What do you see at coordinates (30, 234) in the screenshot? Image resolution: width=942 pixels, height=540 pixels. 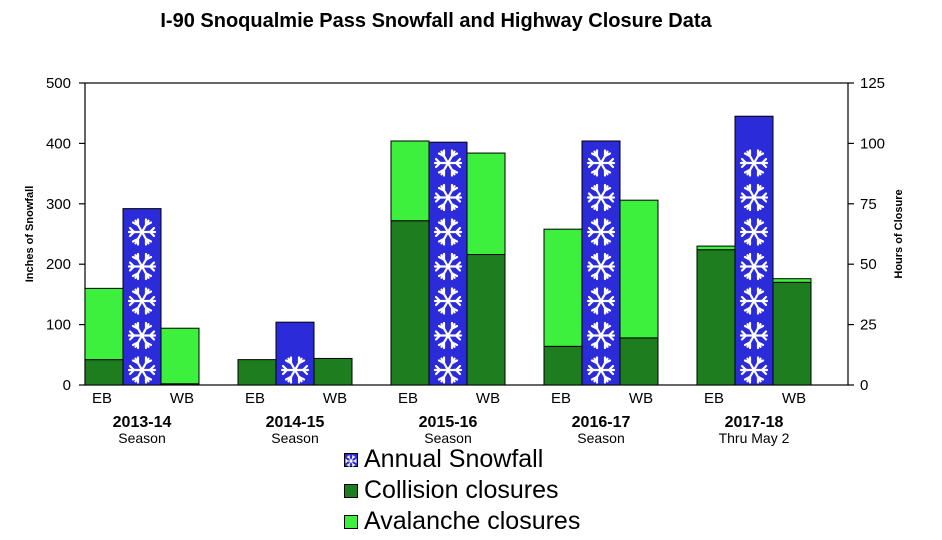 I see `left-axis-title: Inches of Snowfall` at bounding box center [30, 234].